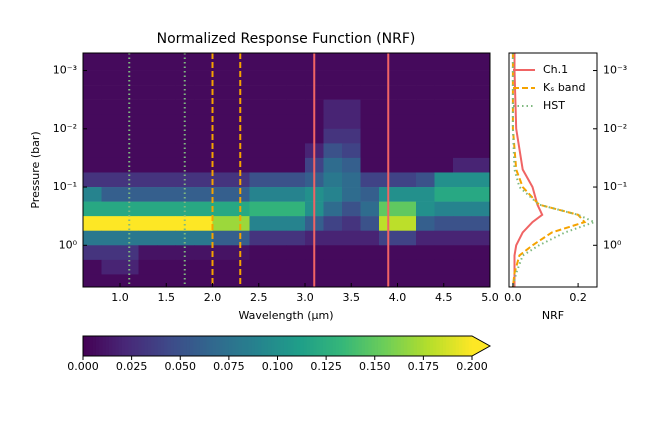  What do you see at coordinates (398, 297) in the screenshot?
I see `x-tick-label: 4.0` at bounding box center [398, 297].